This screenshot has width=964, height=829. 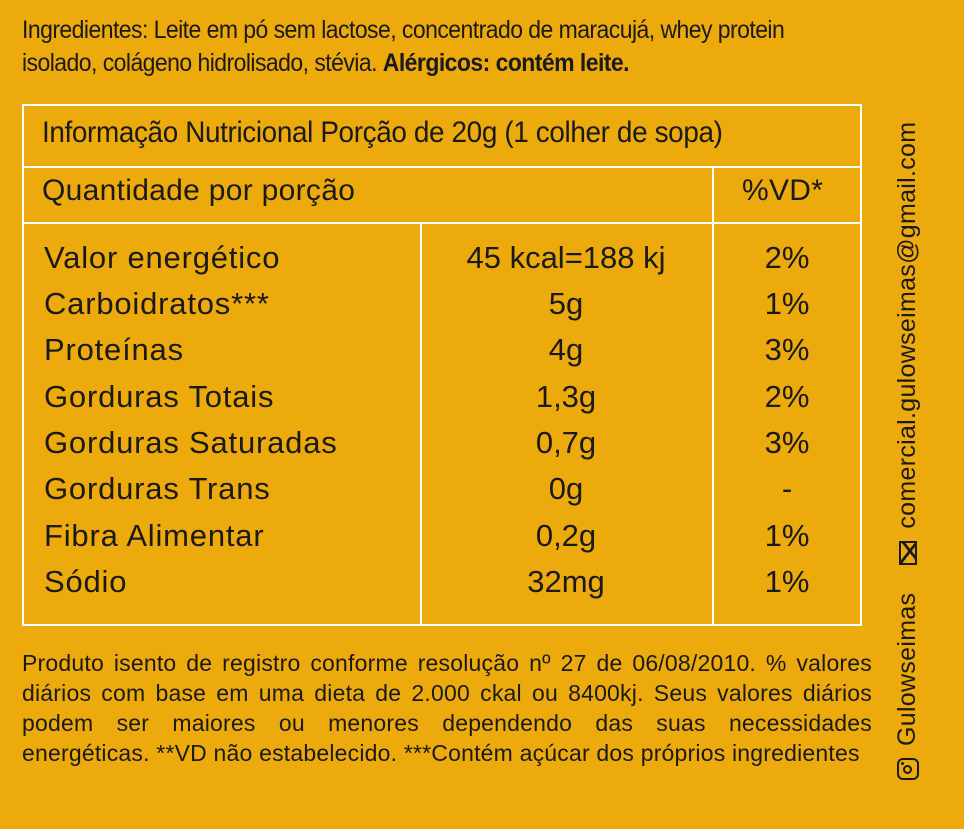 I want to click on nutrient-amount: 5g, so click(x=566, y=303).